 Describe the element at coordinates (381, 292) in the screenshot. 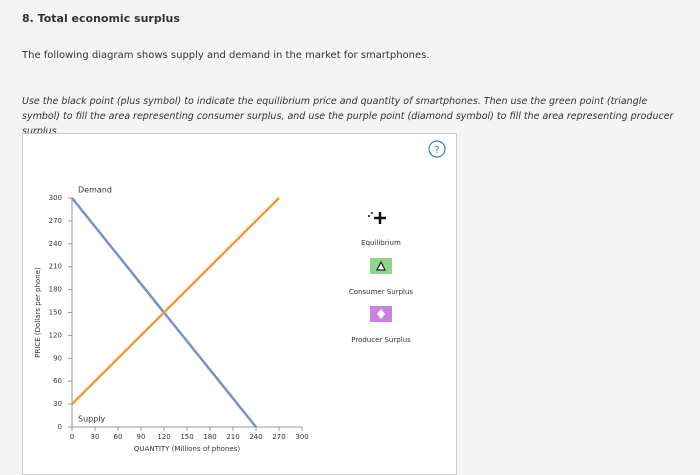

I see `tool-label: Consumer Surplus` at that location.